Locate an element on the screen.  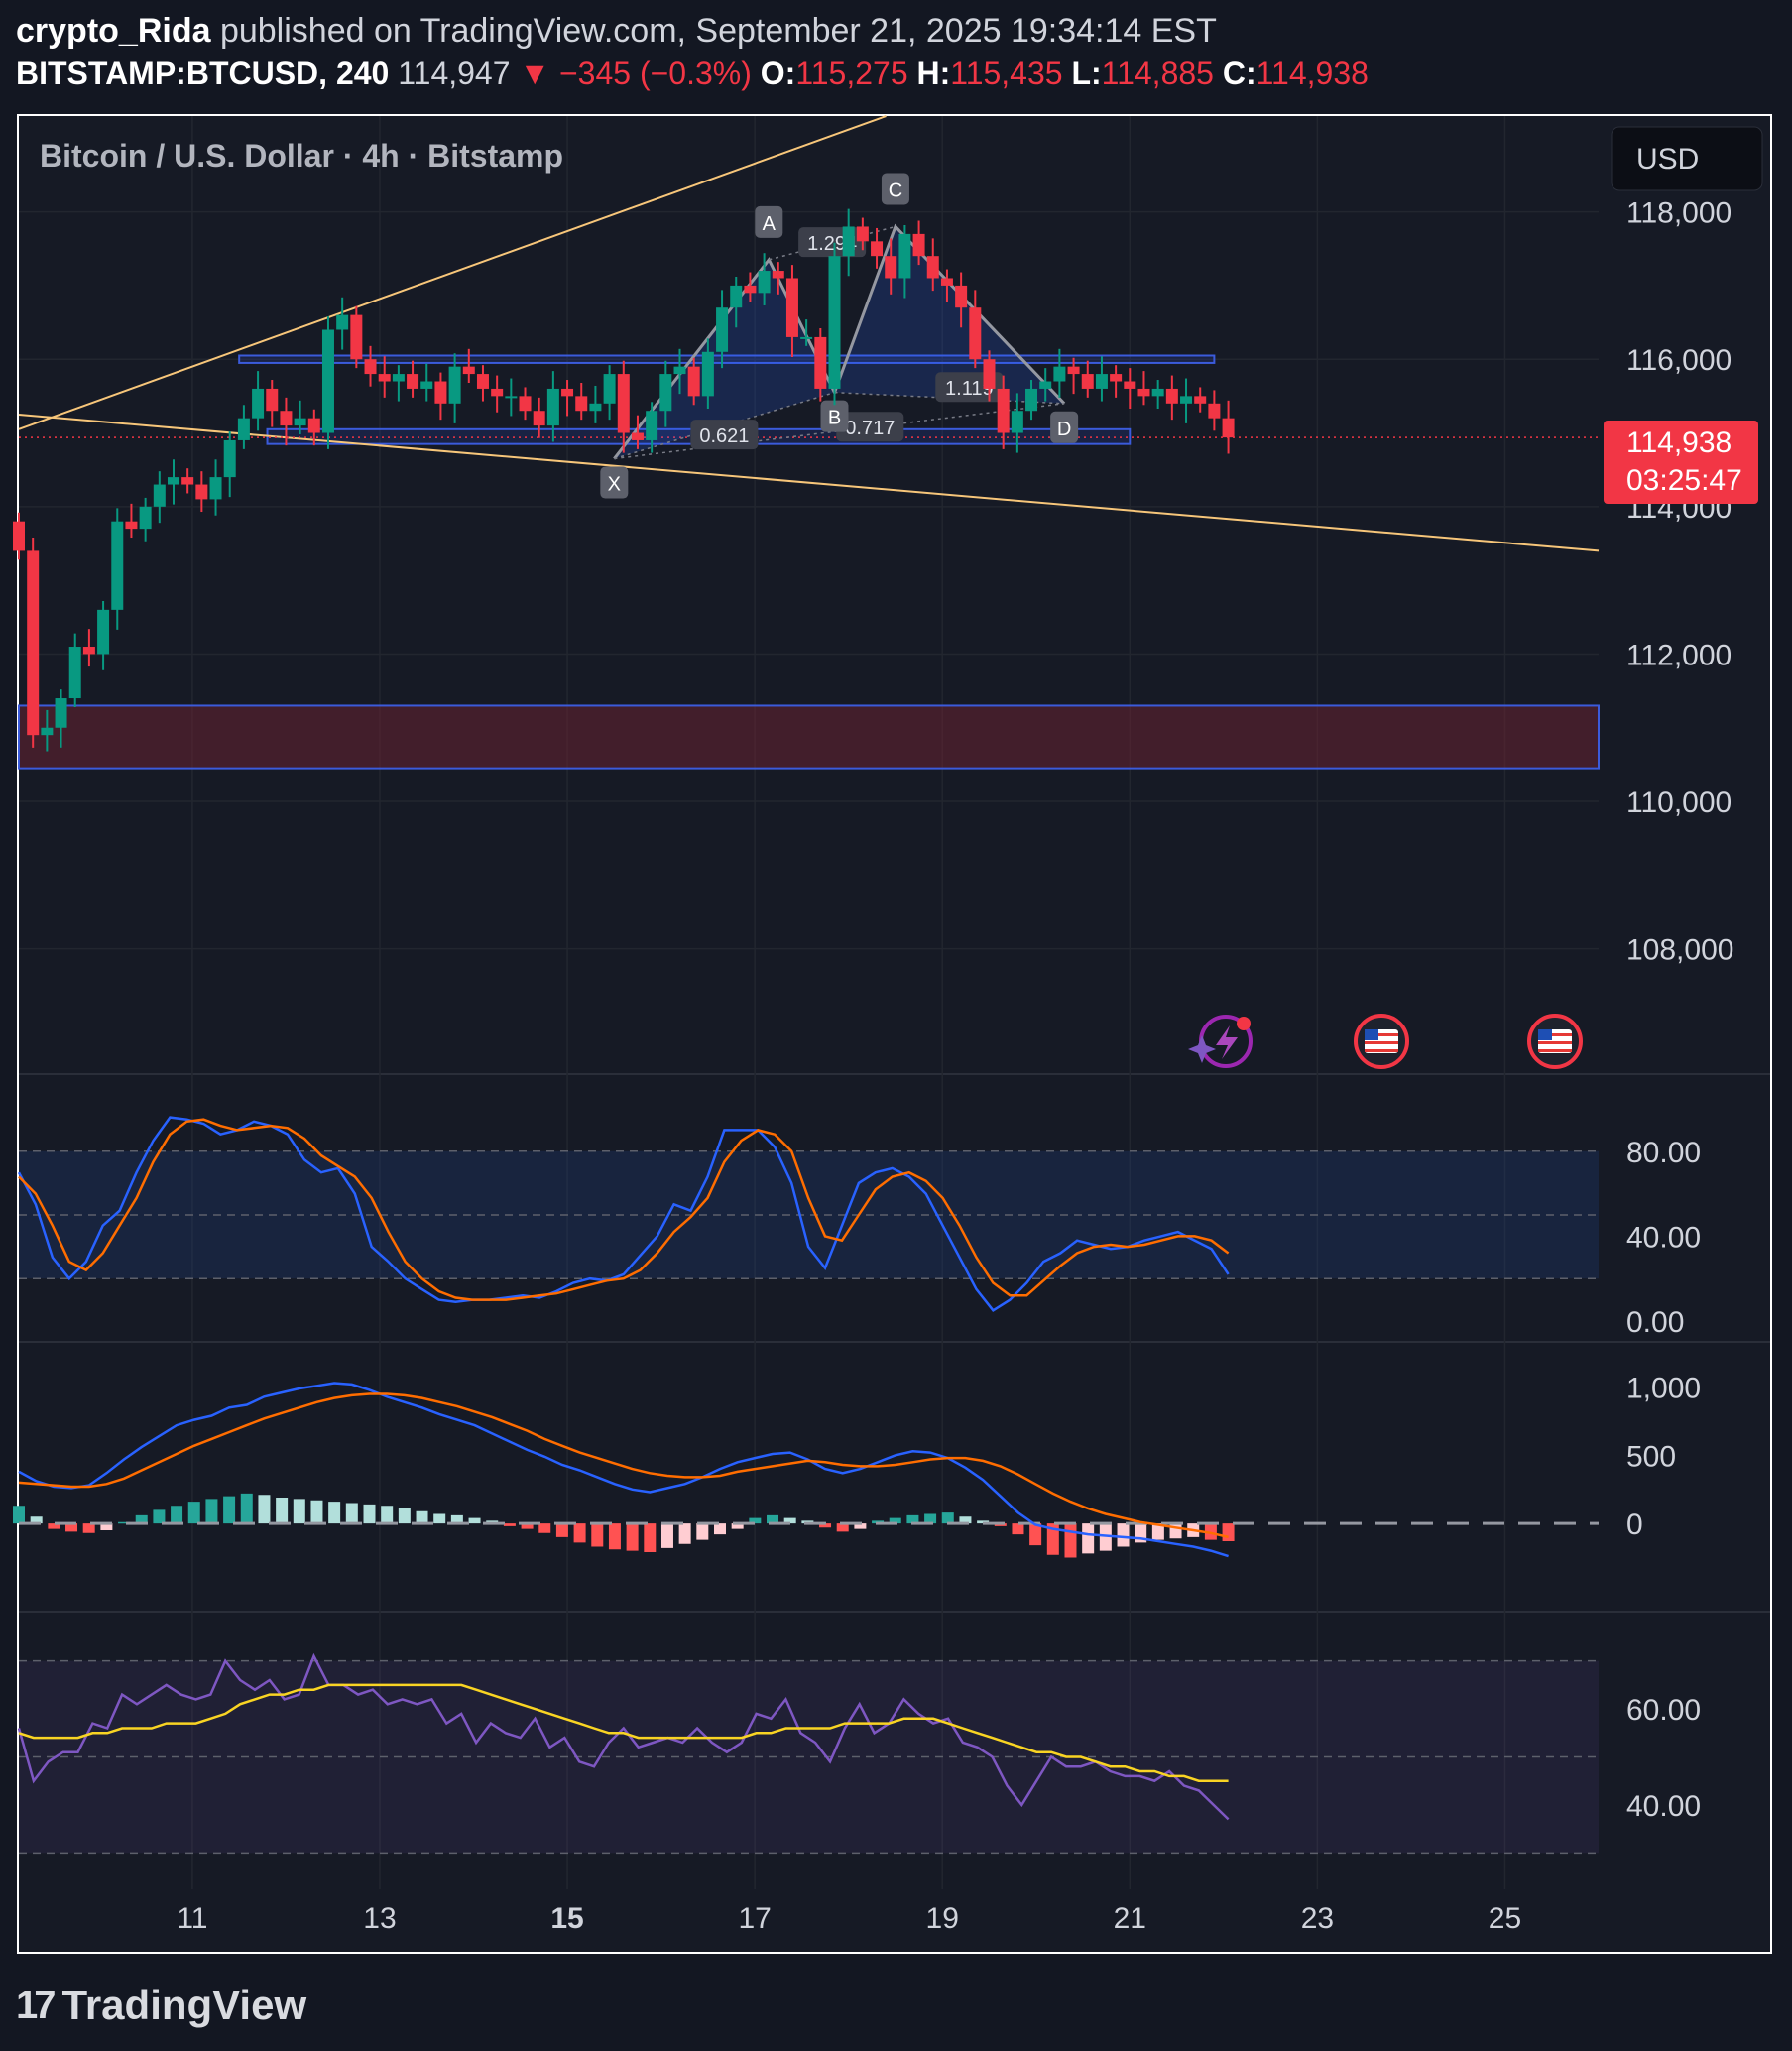
low-value: 114,885 is located at coordinates (1158, 73).